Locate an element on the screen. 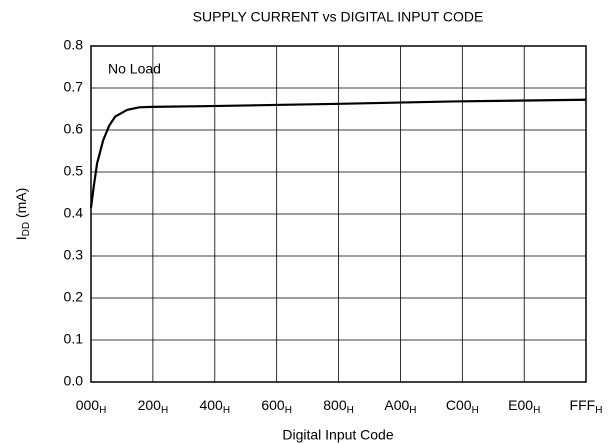  x-tick-text: 400 is located at coordinates (211, 405).